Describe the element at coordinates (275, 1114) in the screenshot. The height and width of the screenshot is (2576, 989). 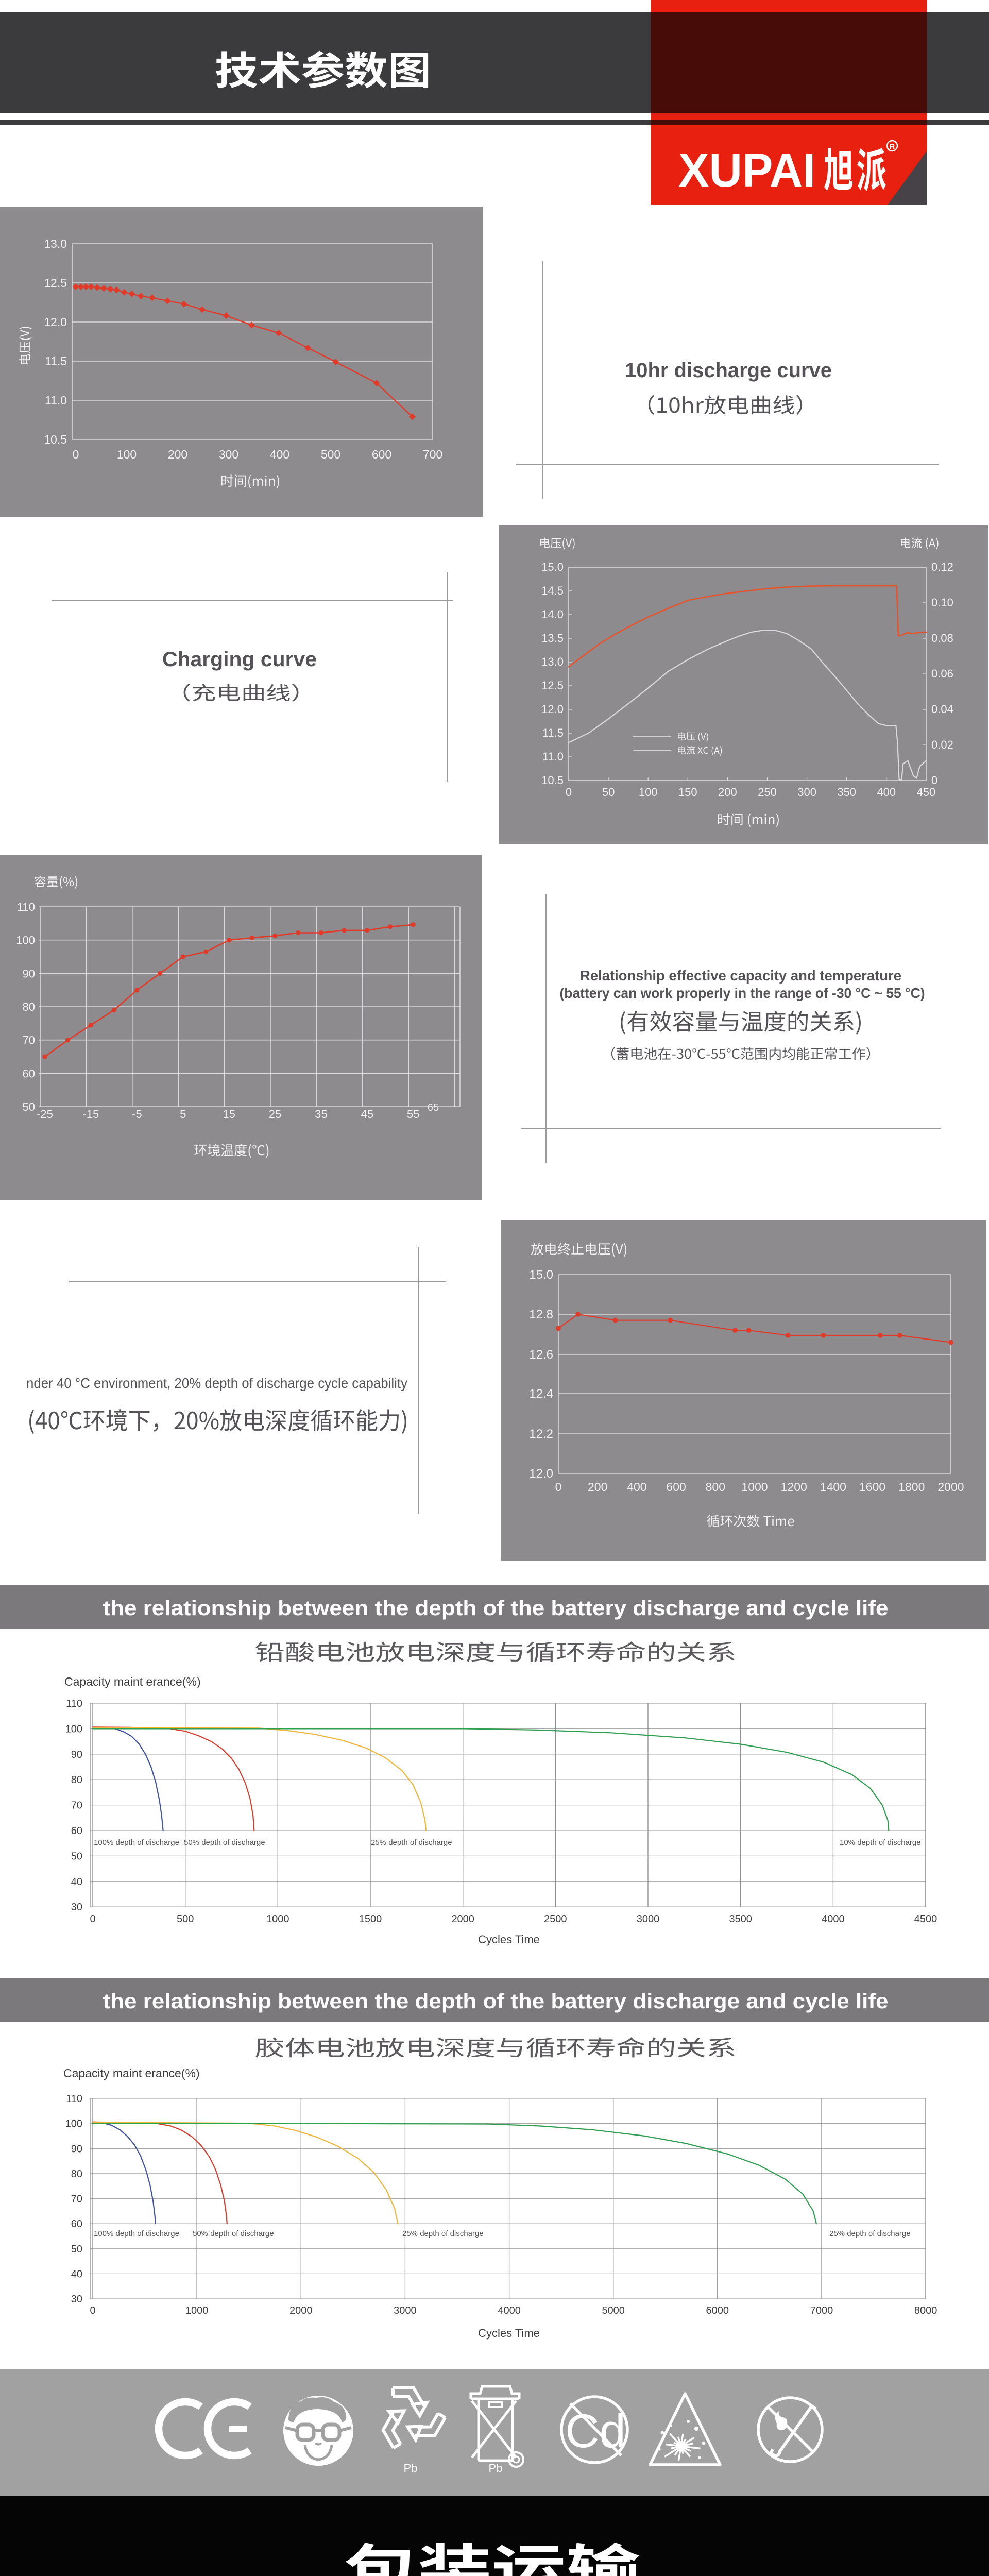
I see `svg-text: 25` at that location.